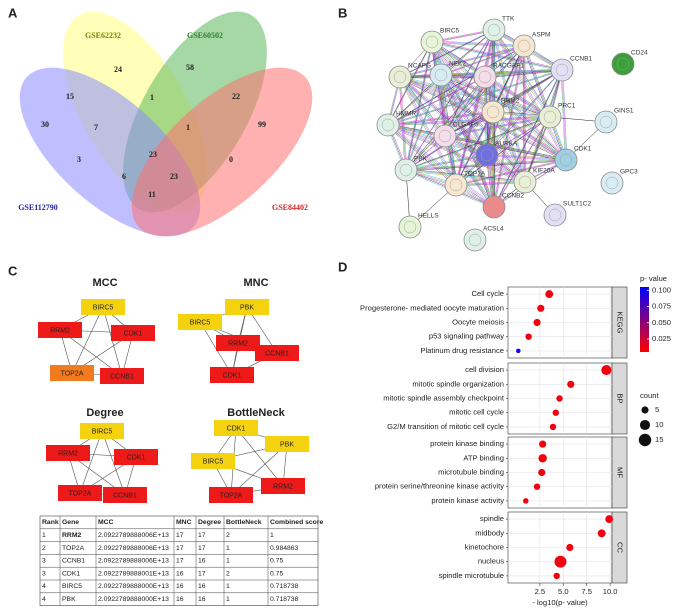 This screenshot has width=685, height=611. Describe the element at coordinates (510, 101) in the screenshot. I see `network-node-label: RRM2` at that location.